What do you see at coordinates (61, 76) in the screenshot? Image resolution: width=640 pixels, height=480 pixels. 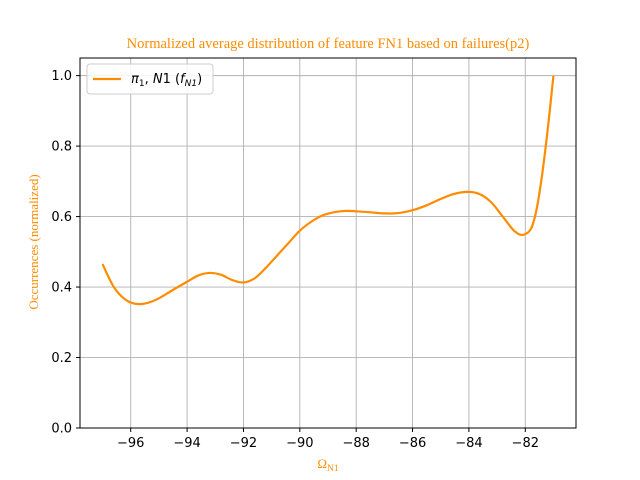 I see `y-tick-label: 1.0` at bounding box center [61, 76].